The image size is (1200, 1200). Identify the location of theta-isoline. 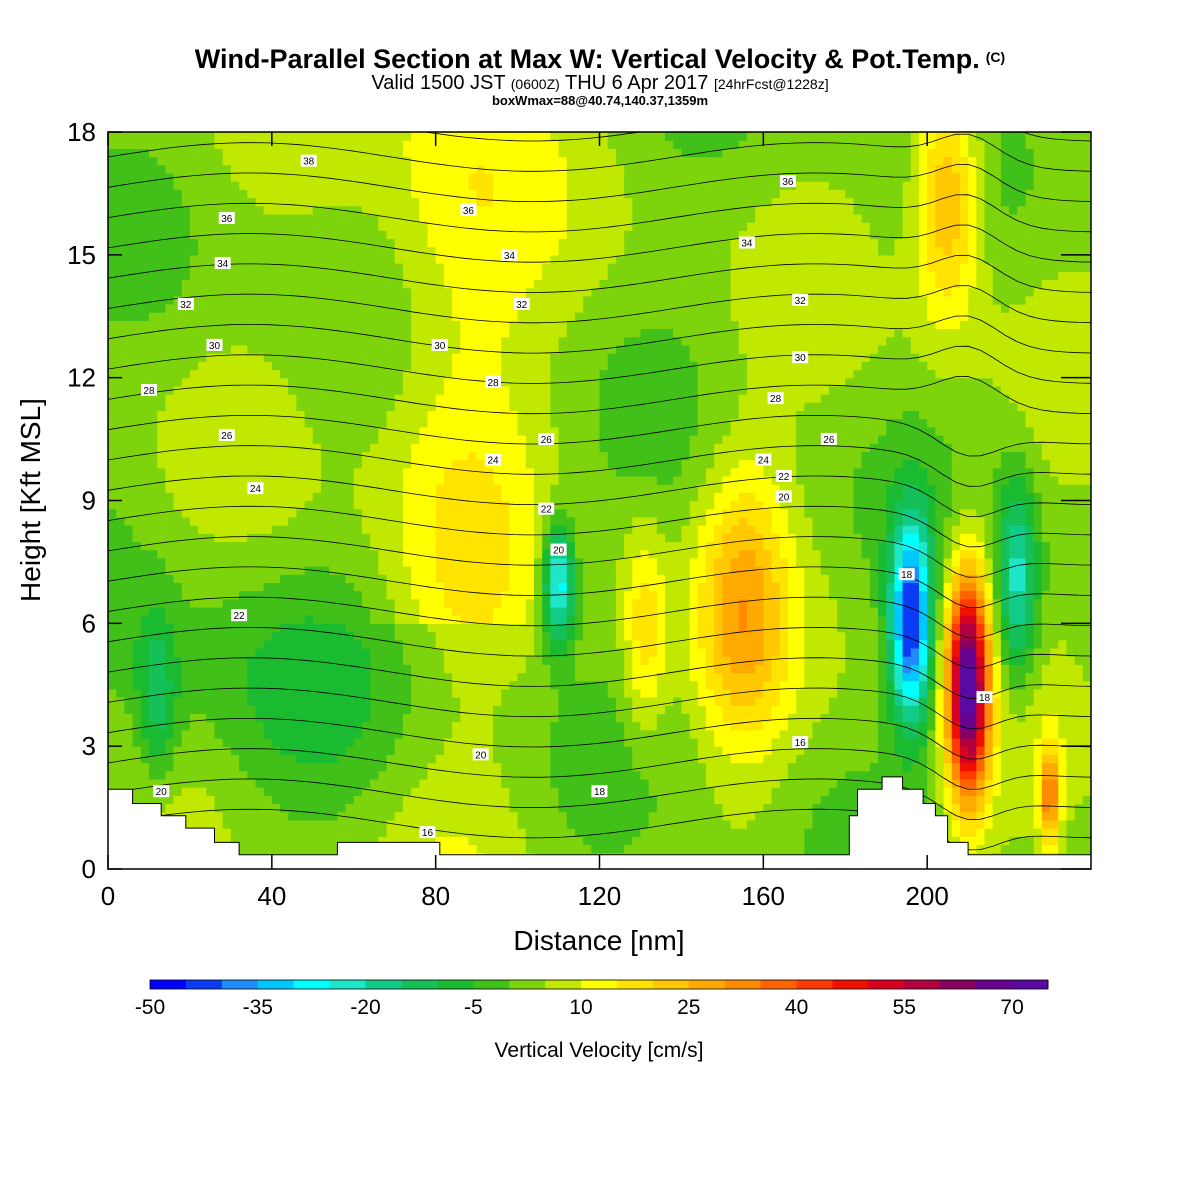
(599, 557).